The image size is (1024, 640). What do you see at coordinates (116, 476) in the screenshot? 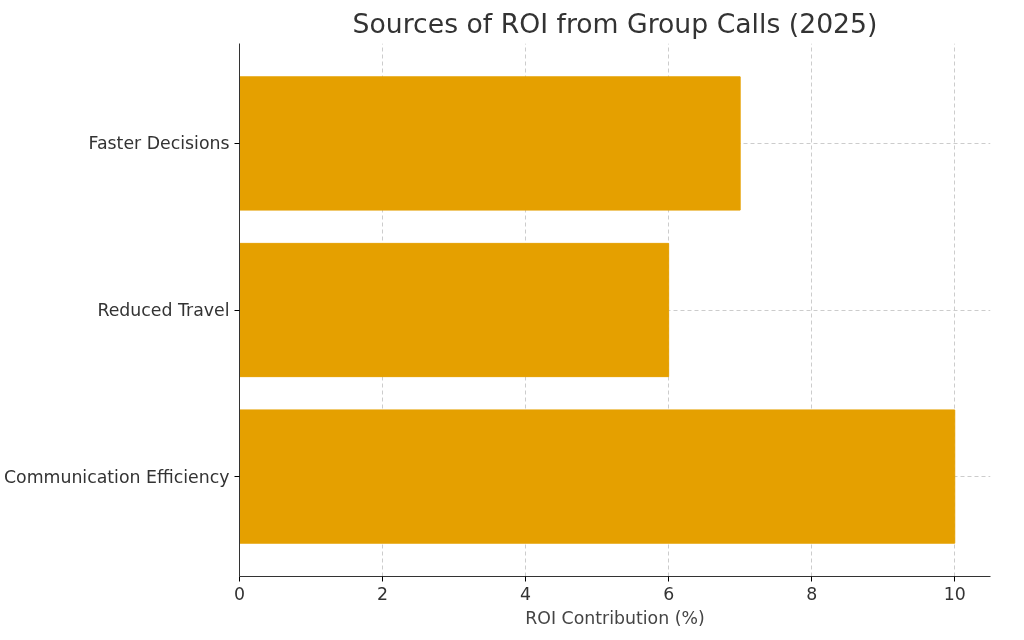
I see `y-tick-label: Communication Efficiency` at bounding box center [116, 476].